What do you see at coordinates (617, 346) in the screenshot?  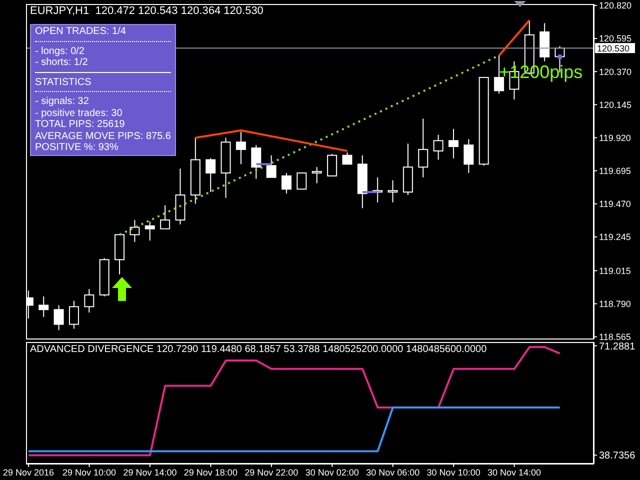 I see `y-tick-label: 71.2881` at bounding box center [617, 346].